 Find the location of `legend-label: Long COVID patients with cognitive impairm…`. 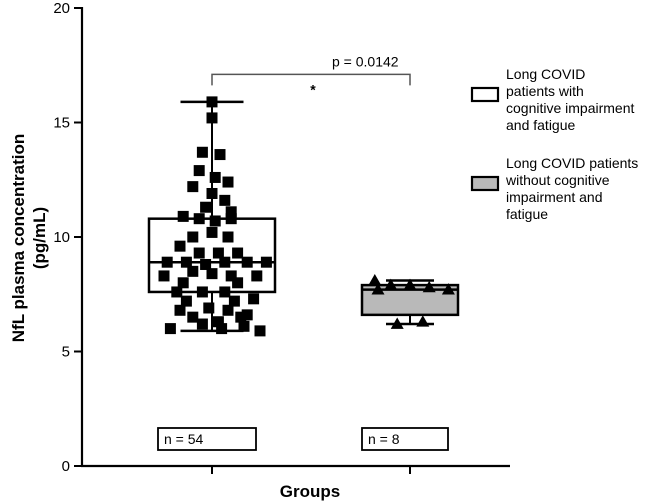

legend-label: Long COVID patients with cognitive impairm… is located at coordinates (570, 99).